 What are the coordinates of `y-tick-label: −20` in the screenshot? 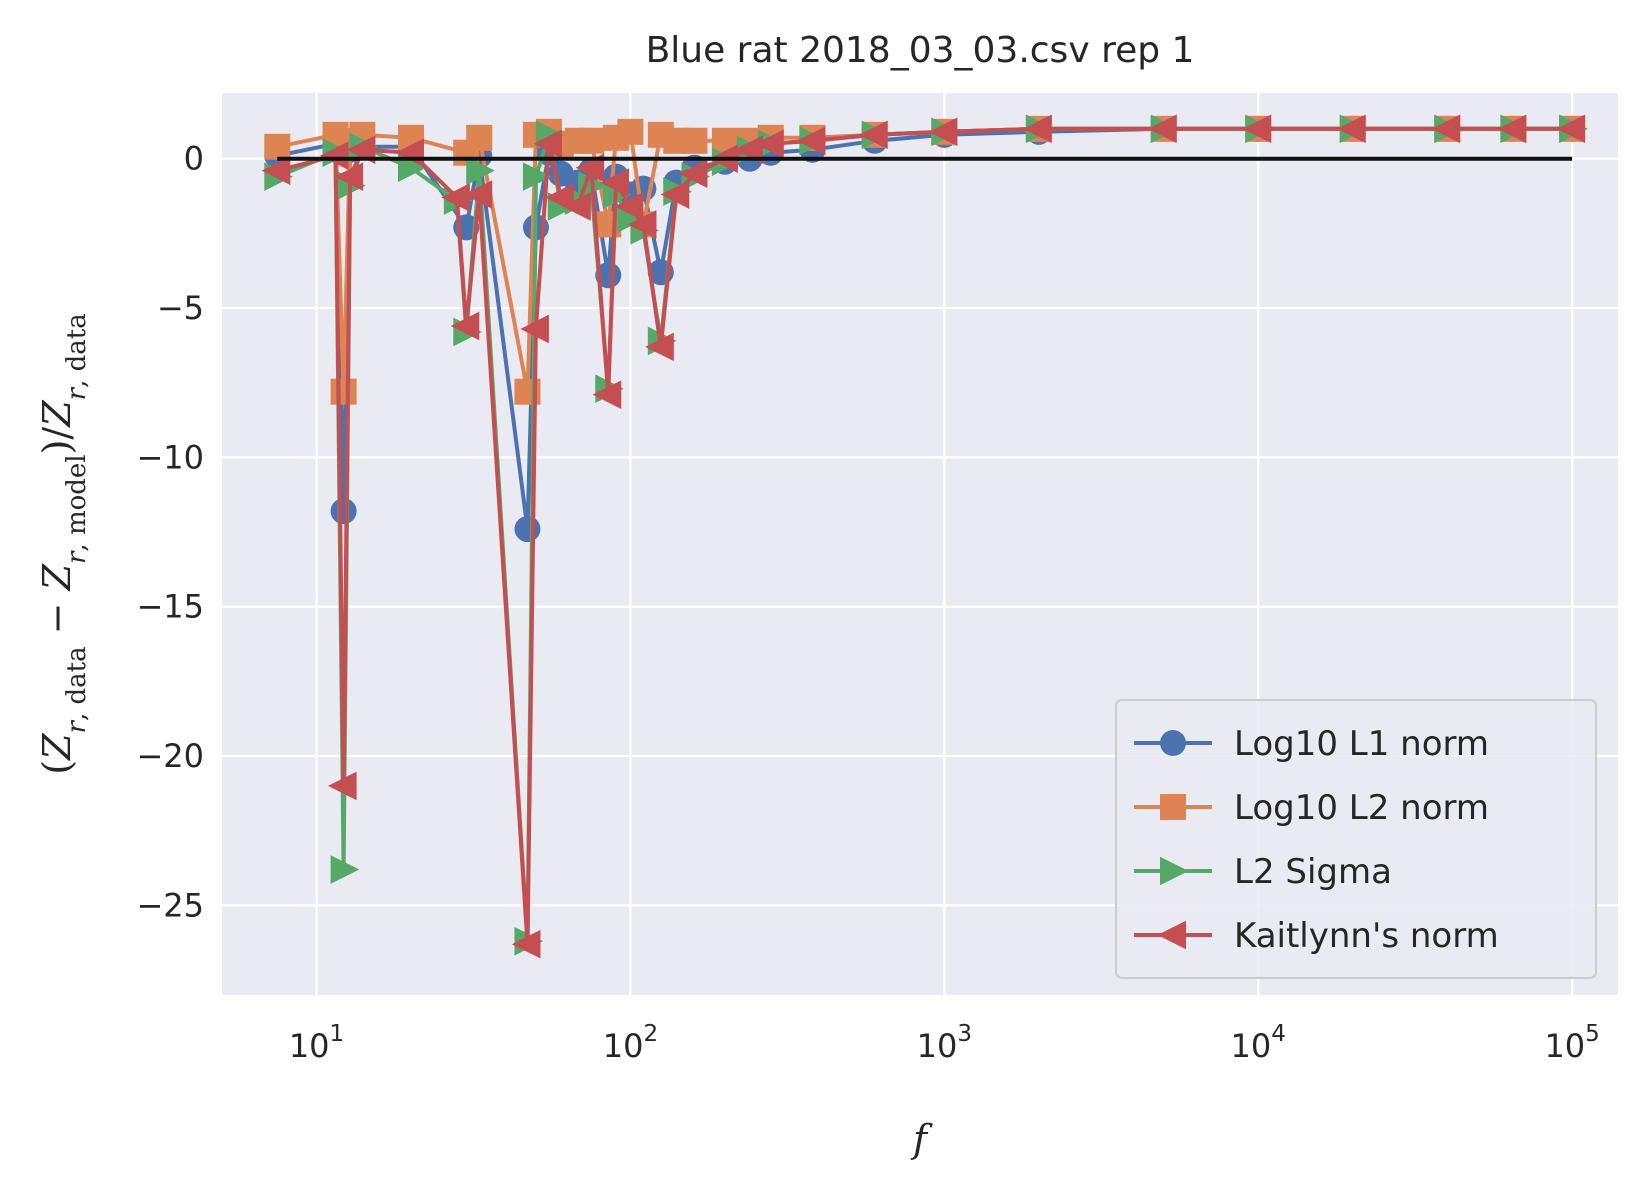 It's located at (170, 756).